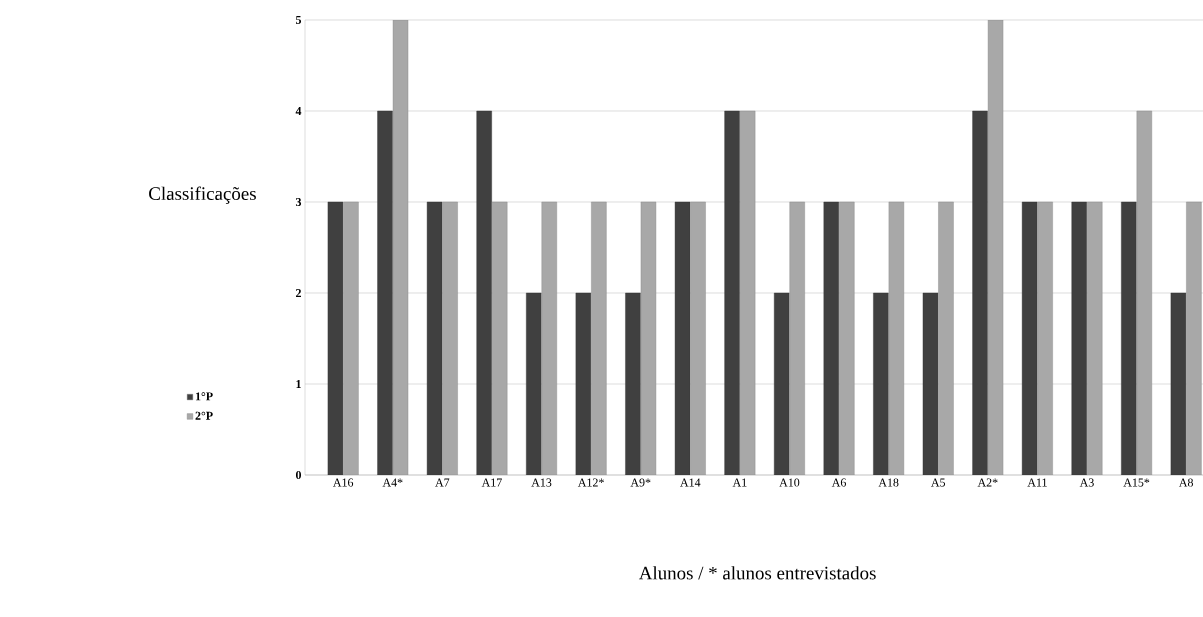 Image resolution: width=1203 pixels, height=617 pixels. I want to click on x-tick-label: A4*, so click(392, 482).